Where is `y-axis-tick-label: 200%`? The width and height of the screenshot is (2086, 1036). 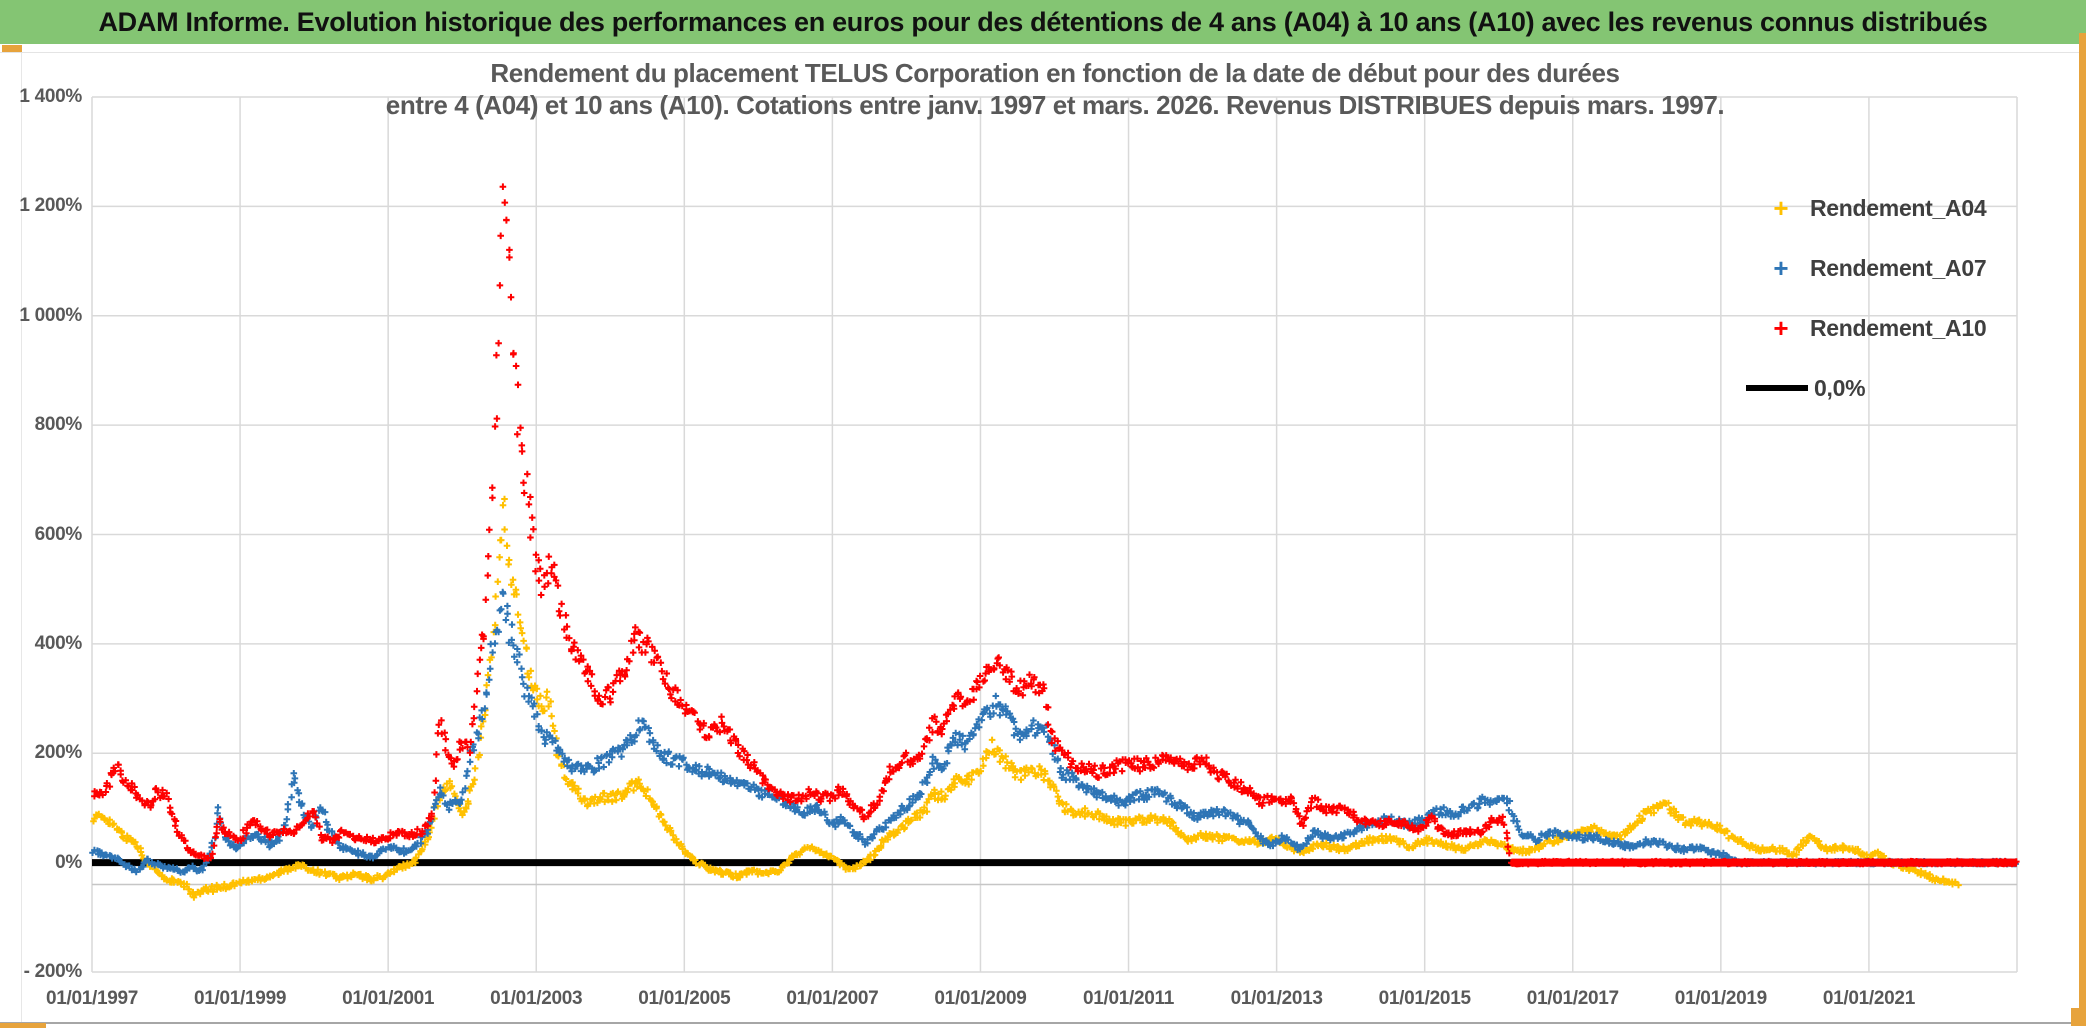 y-axis-tick-label: 200% is located at coordinates (58, 753).